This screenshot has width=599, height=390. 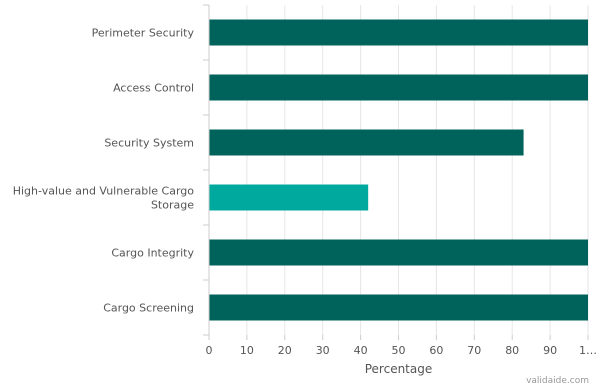 What do you see at coordinates (399, 350) in the screenshot?
I see `x-tick-label: 50` at bounding box center [399, 350].